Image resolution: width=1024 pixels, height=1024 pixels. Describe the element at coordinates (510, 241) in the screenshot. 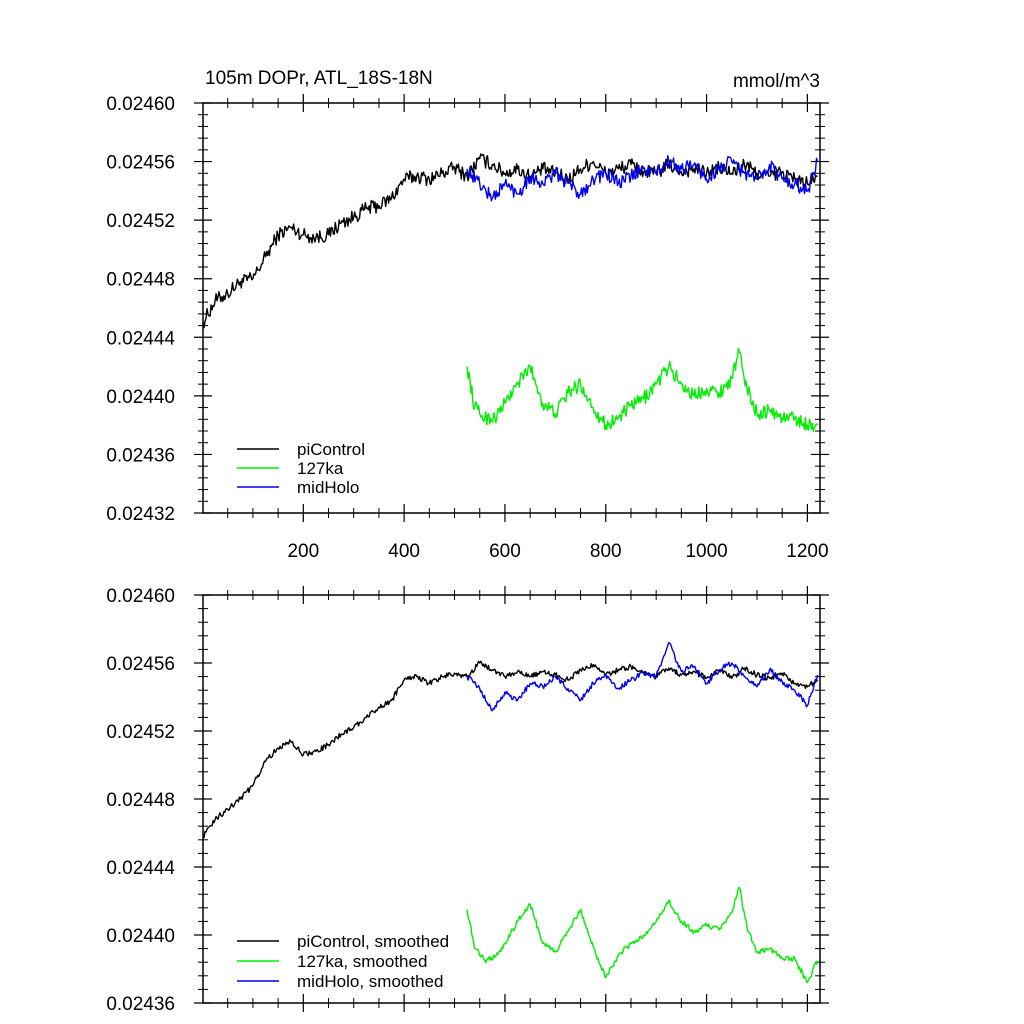

I see `series-line-picontrol` at that location.